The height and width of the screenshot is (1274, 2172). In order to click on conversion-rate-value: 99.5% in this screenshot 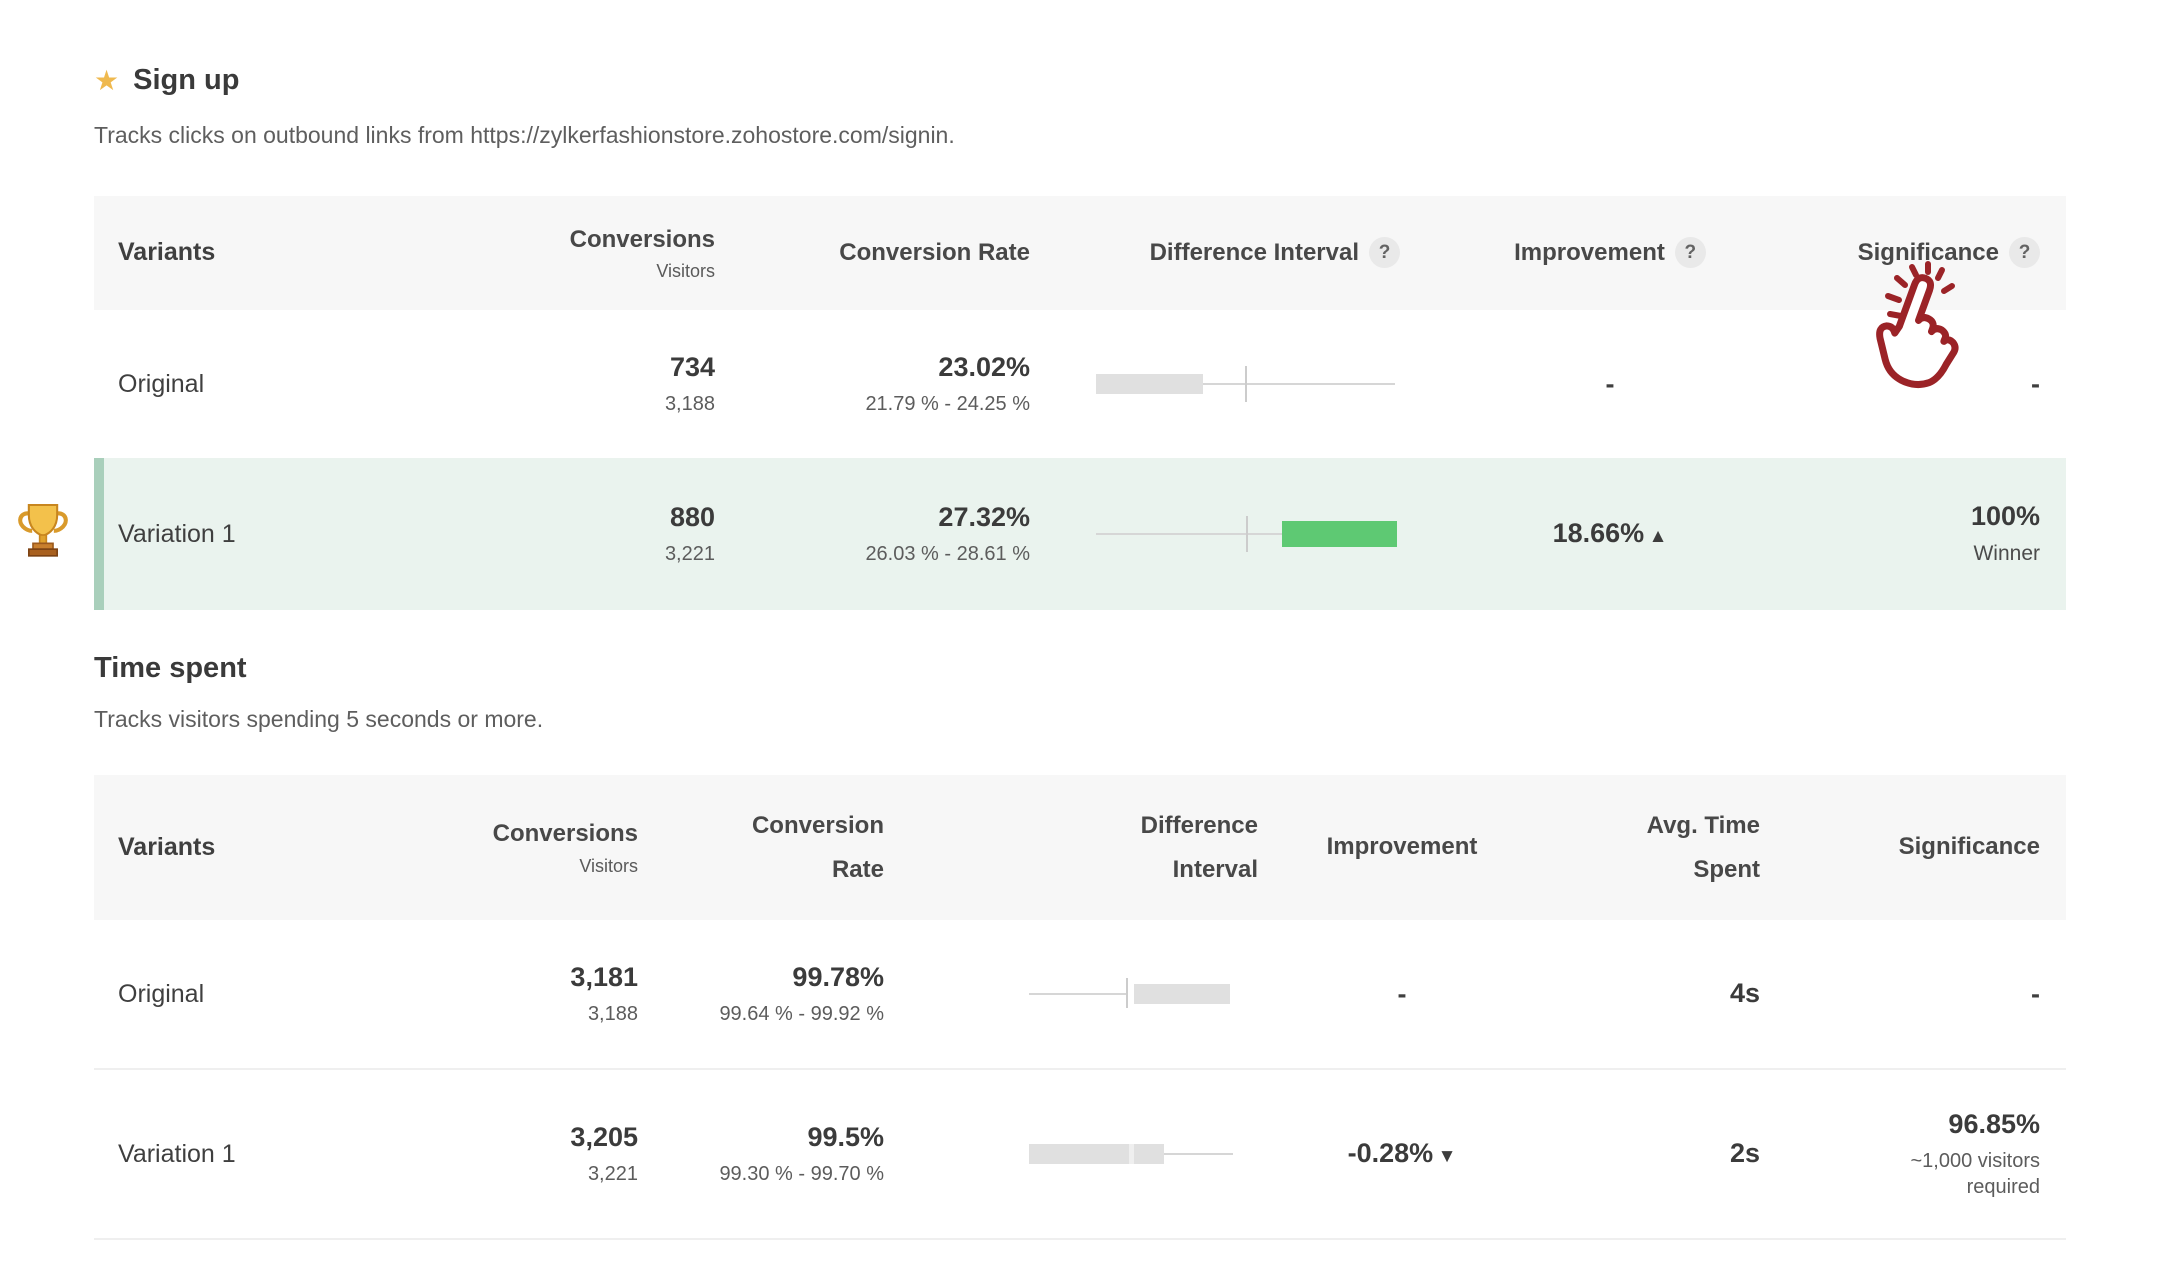, I will do `click(845, 1137)`.